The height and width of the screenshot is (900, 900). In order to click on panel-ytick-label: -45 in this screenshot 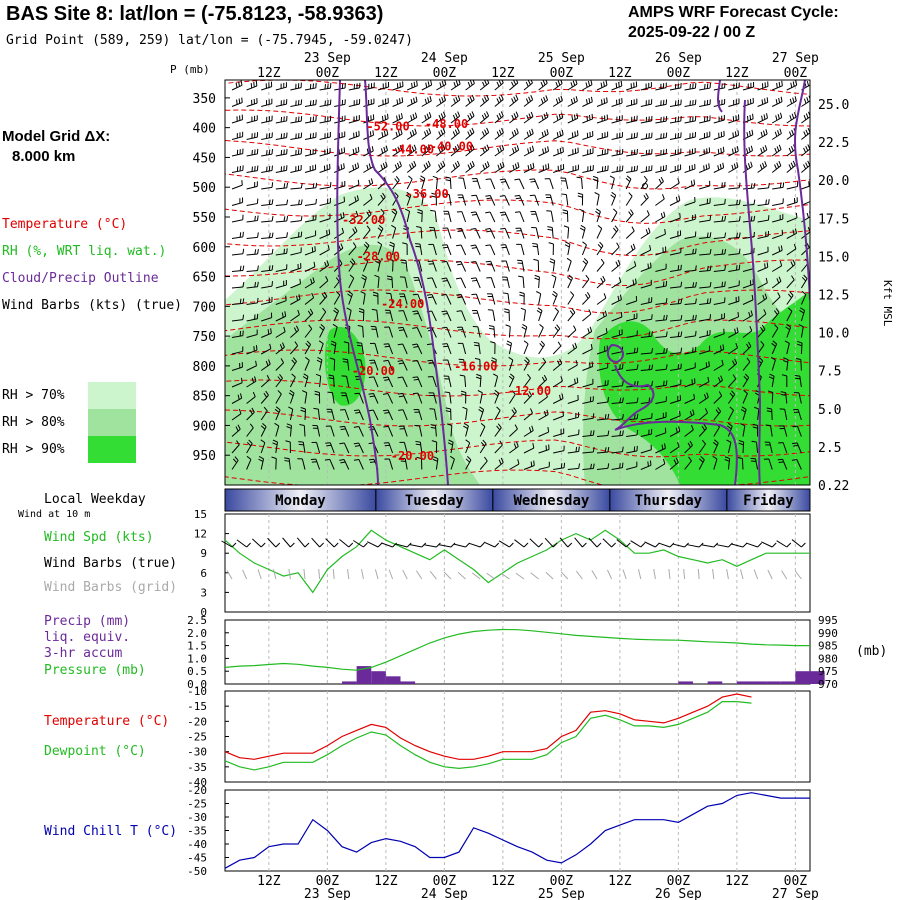, I will do `click(197, 858)`.